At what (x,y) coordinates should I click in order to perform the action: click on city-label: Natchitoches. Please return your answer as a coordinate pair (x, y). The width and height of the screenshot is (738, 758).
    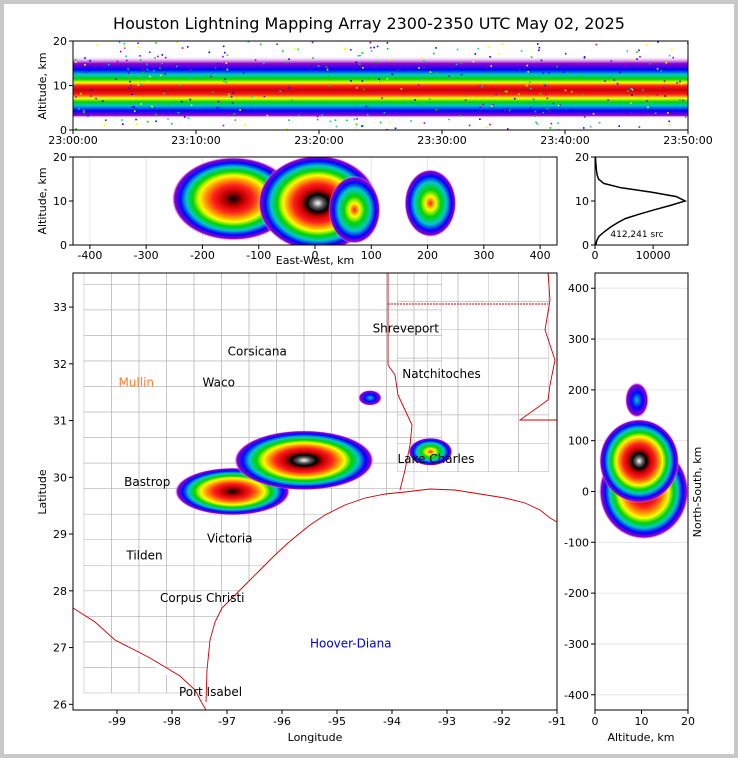
    Looking at the image, I should click on (441, 374).